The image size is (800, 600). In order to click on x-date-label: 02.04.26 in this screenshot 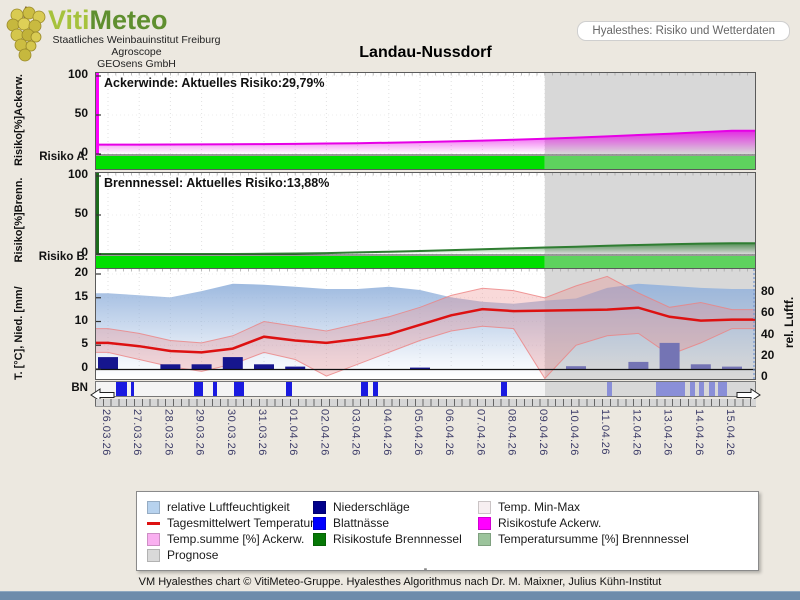, I will do `click(324, 432)`.